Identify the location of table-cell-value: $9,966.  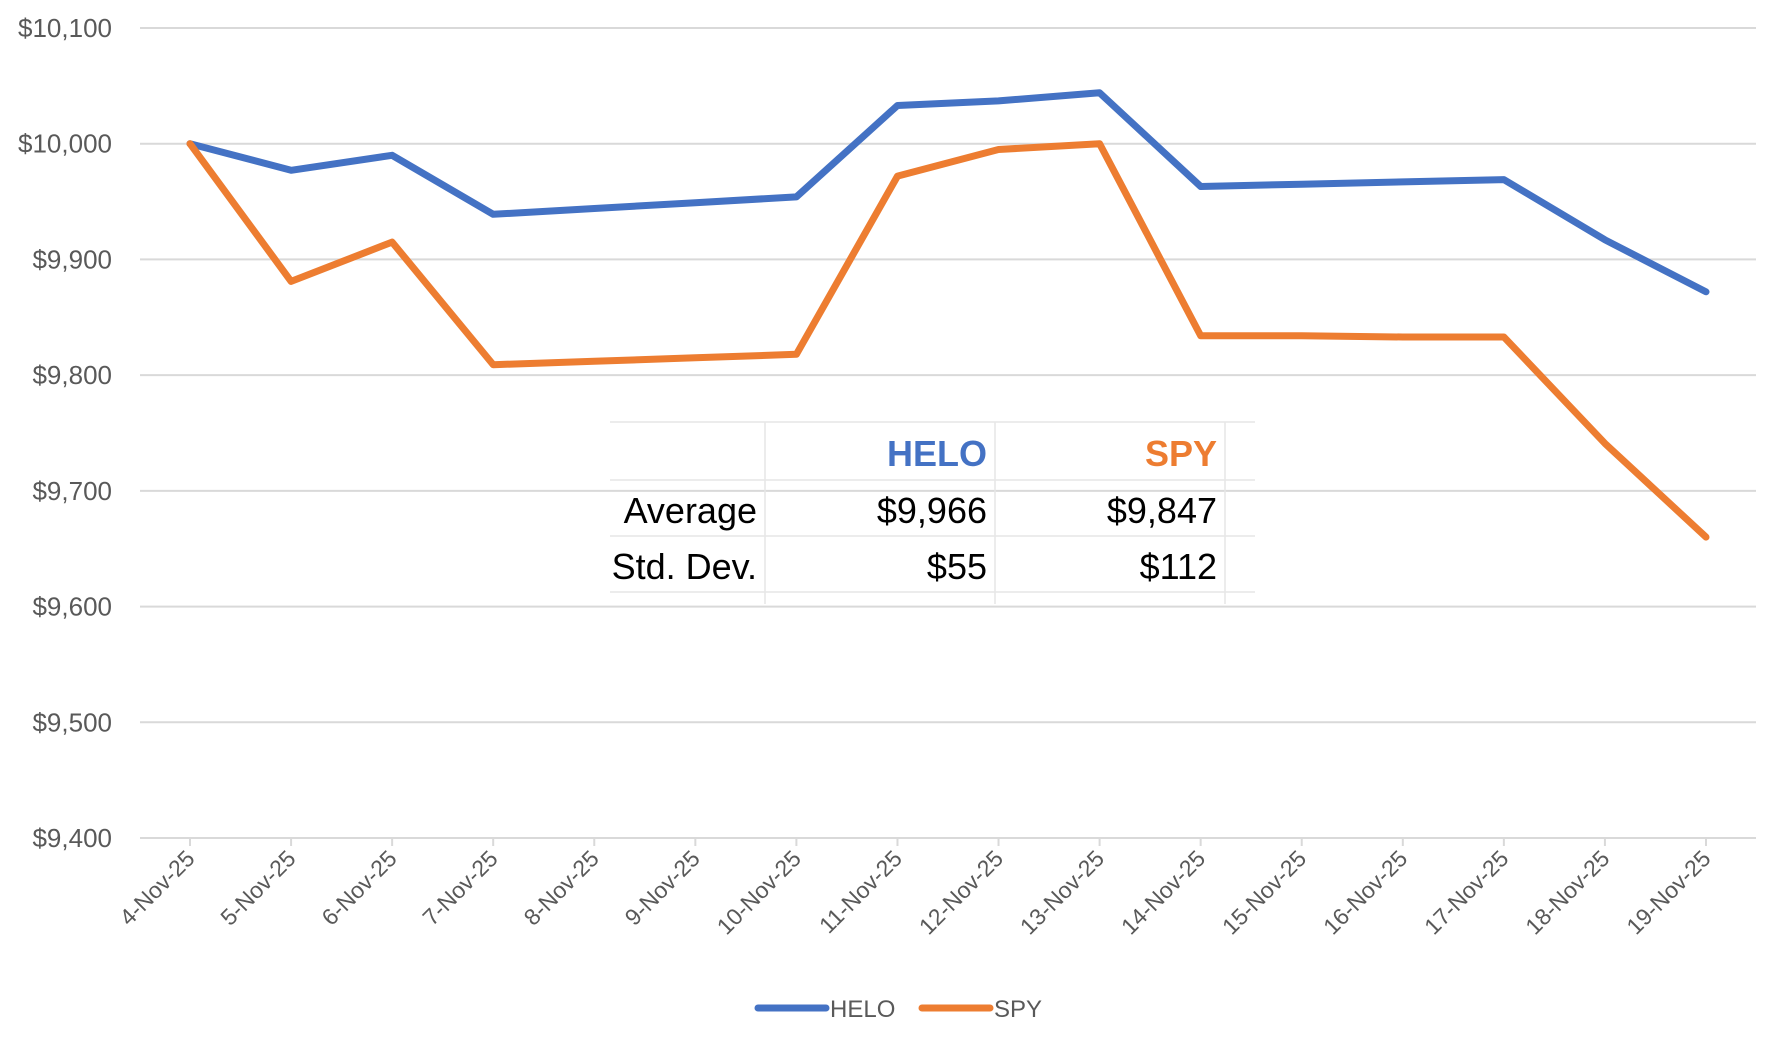
(932, 510).